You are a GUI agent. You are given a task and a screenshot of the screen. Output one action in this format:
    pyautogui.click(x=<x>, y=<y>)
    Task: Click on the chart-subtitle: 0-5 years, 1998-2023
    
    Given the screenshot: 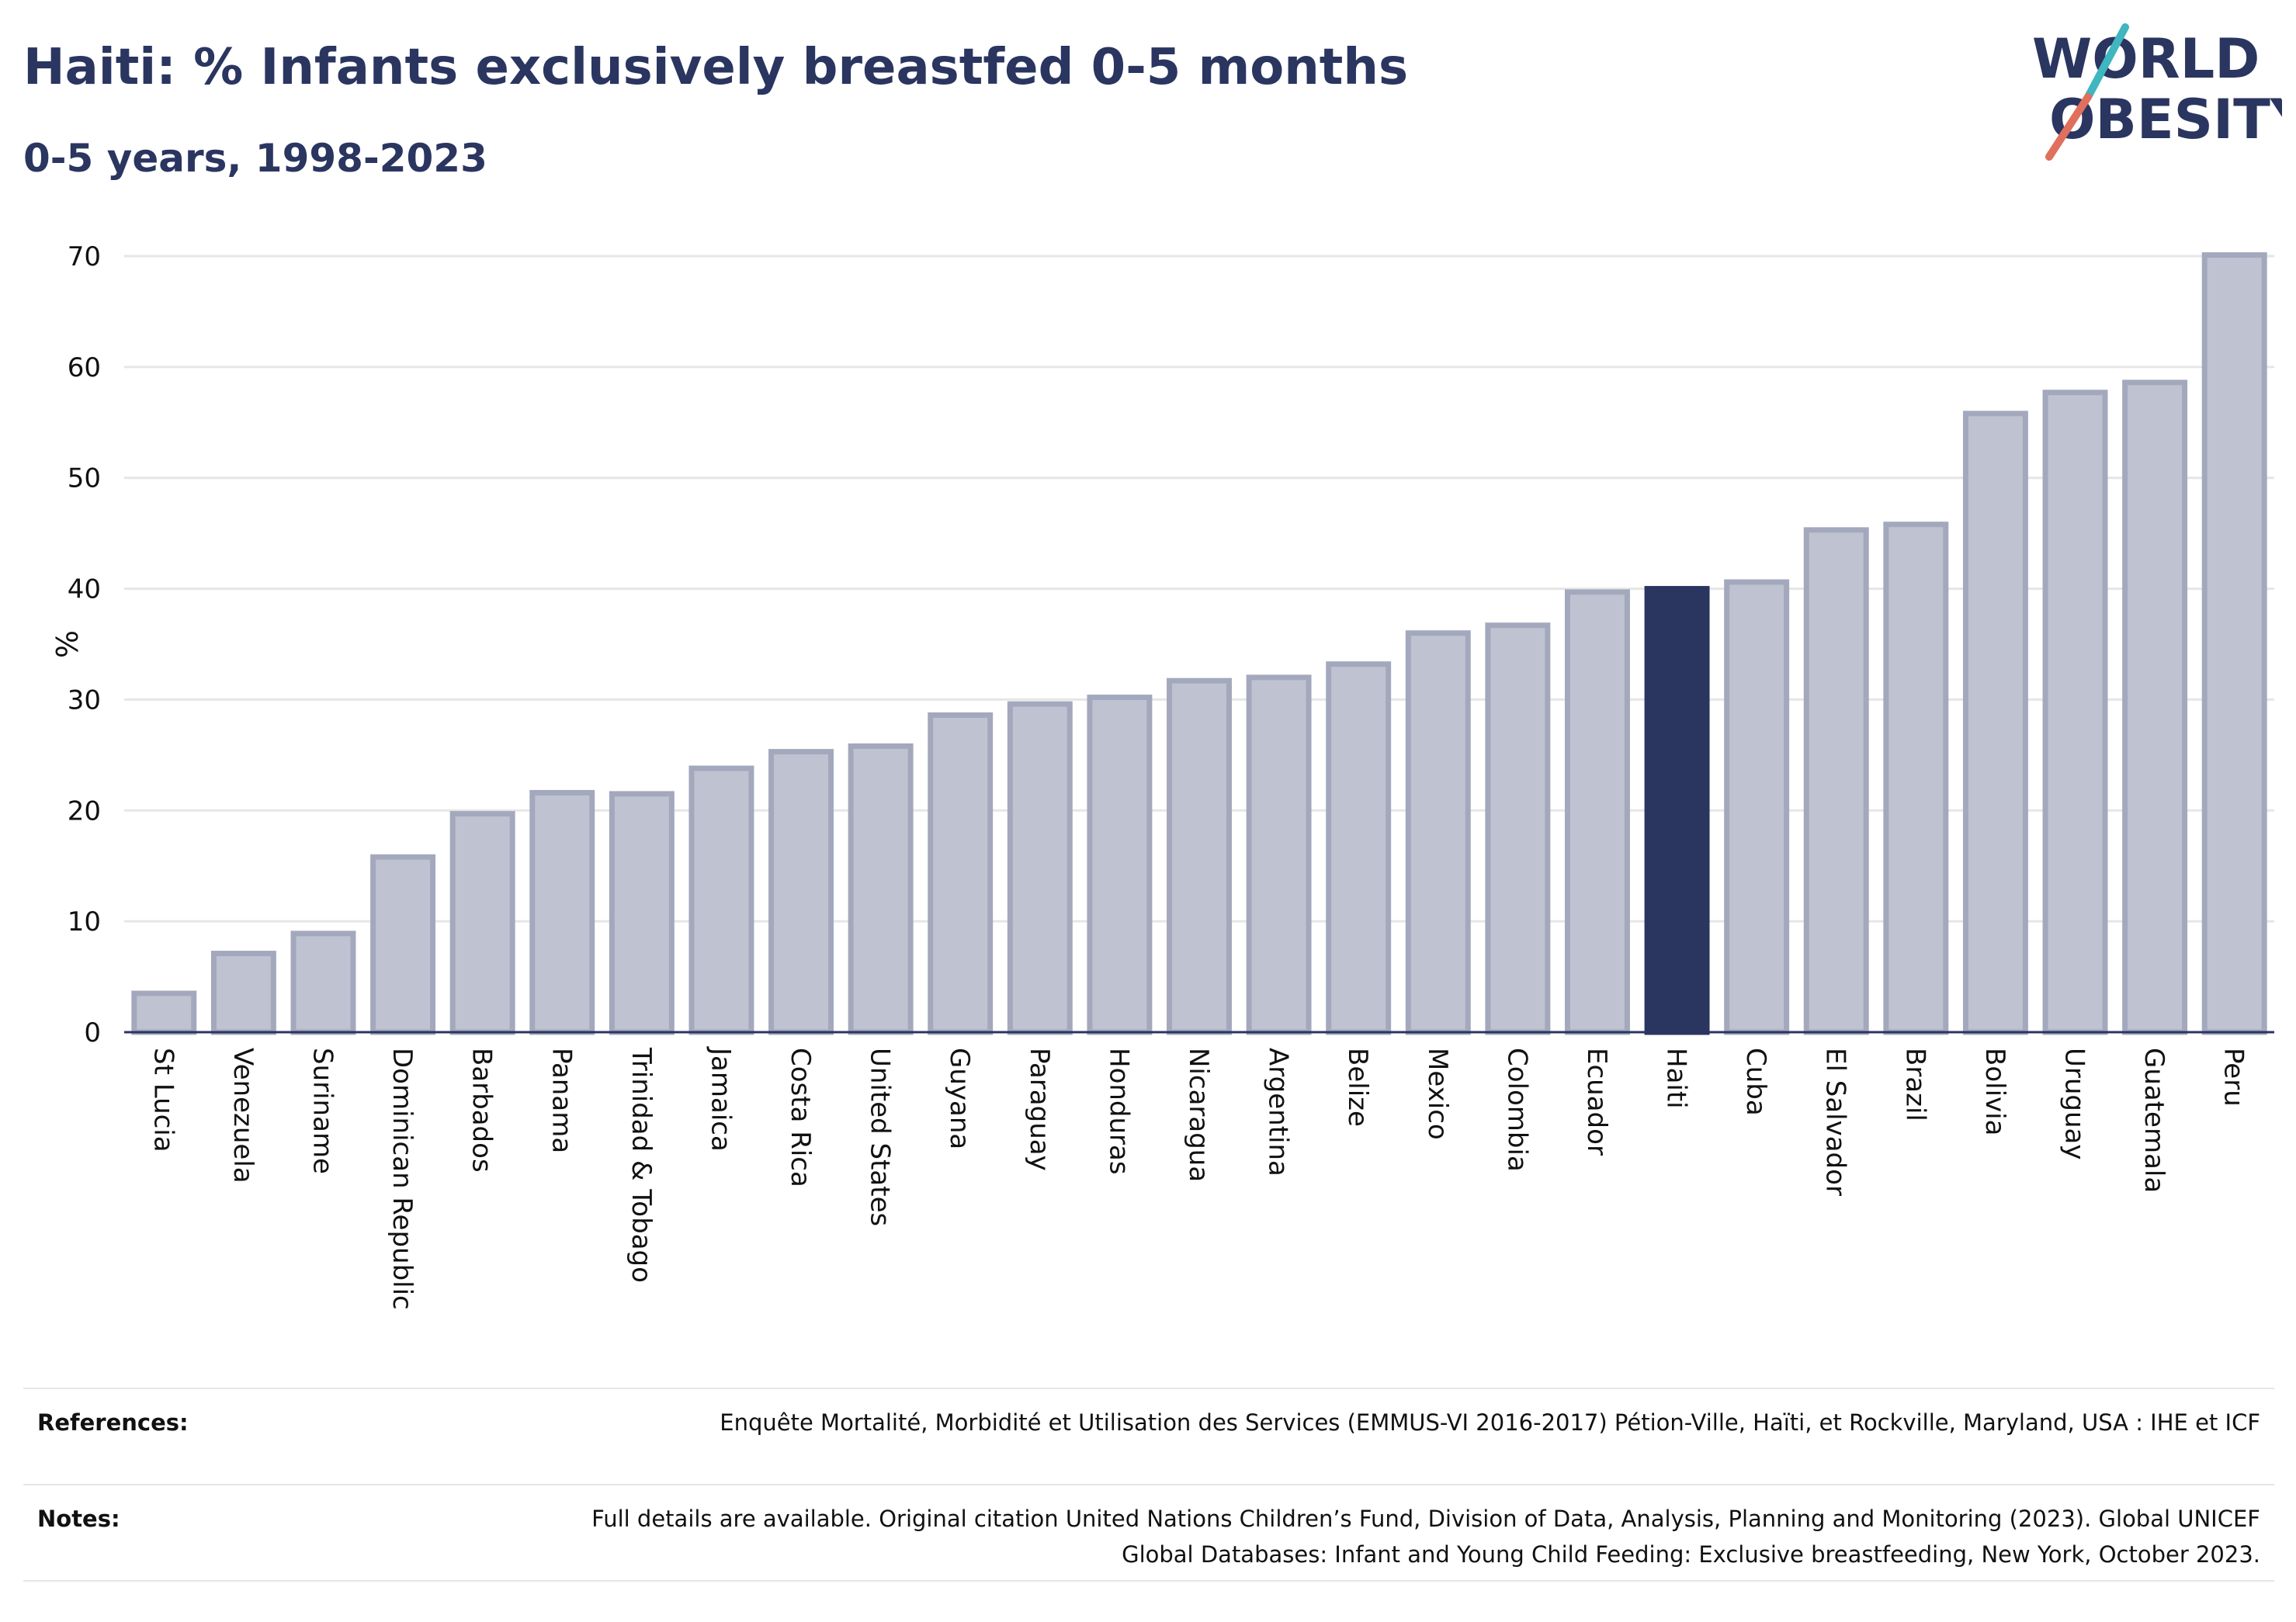 What is the action you would take?
    pyautogui.click(x=255, y=158)
    